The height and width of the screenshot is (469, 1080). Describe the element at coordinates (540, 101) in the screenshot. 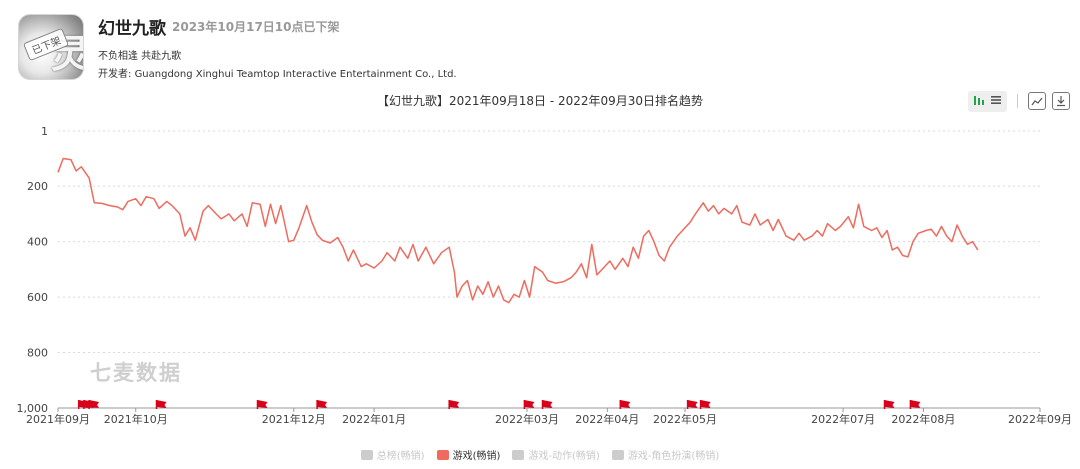

I see `chart-title: 【幻世九歌】2021年09月18日 - 2022年09月30日排名趋势` at that location.